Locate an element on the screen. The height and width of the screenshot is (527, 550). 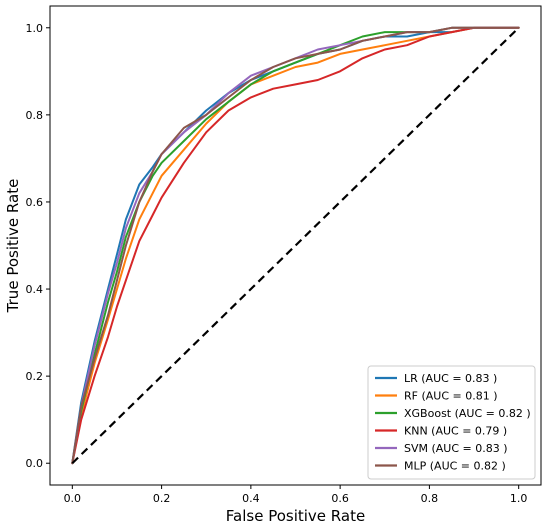
y-tick-label: 1.0 is located at coordinates (35, 28).